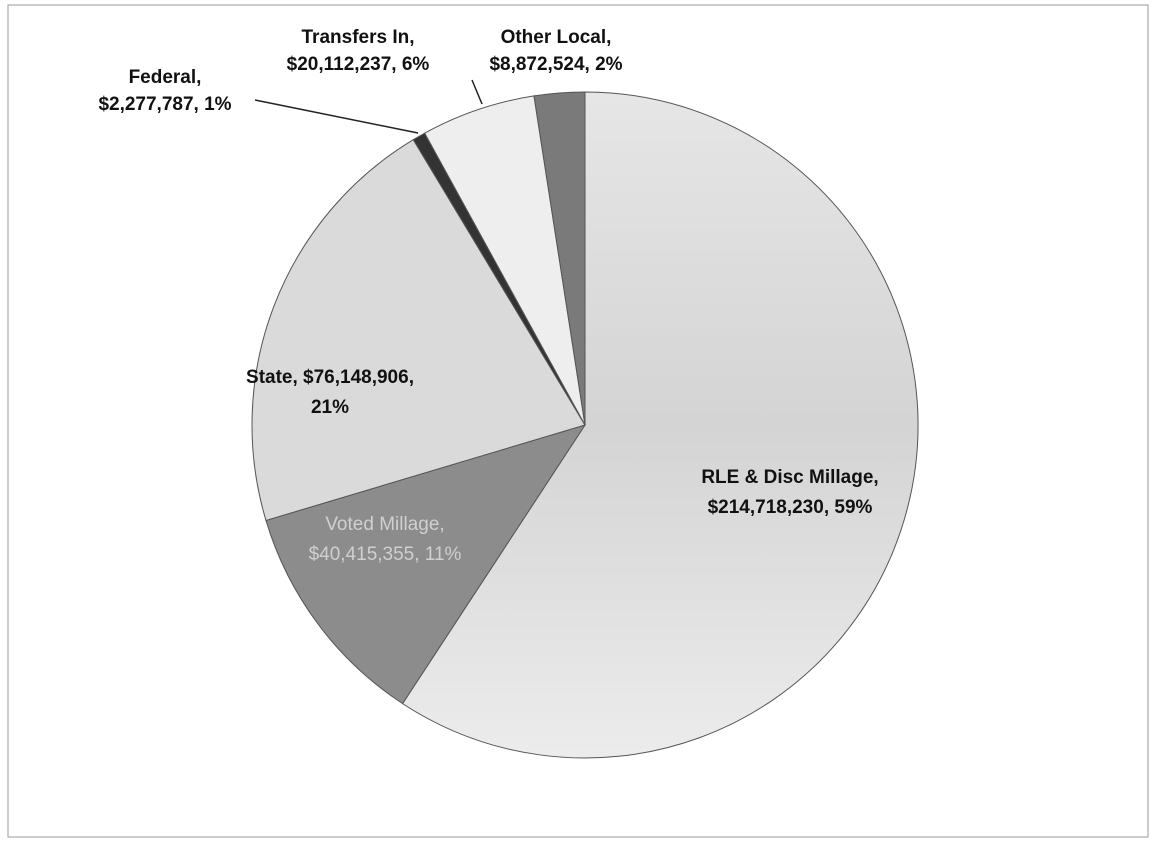  Describe the element at coordinates (555, 64) in the screenshot. I see `slice-label: $8,872,524, 2%` at that location.